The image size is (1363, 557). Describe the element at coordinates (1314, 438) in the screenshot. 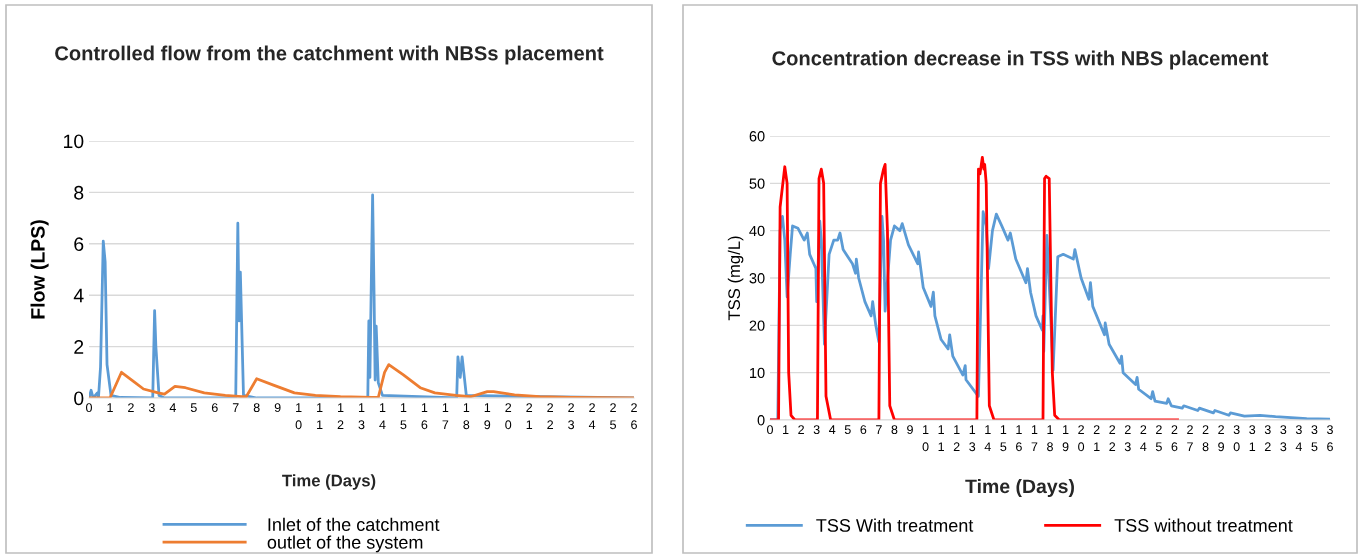

I see `x-tick-label: 3 5` at that location.